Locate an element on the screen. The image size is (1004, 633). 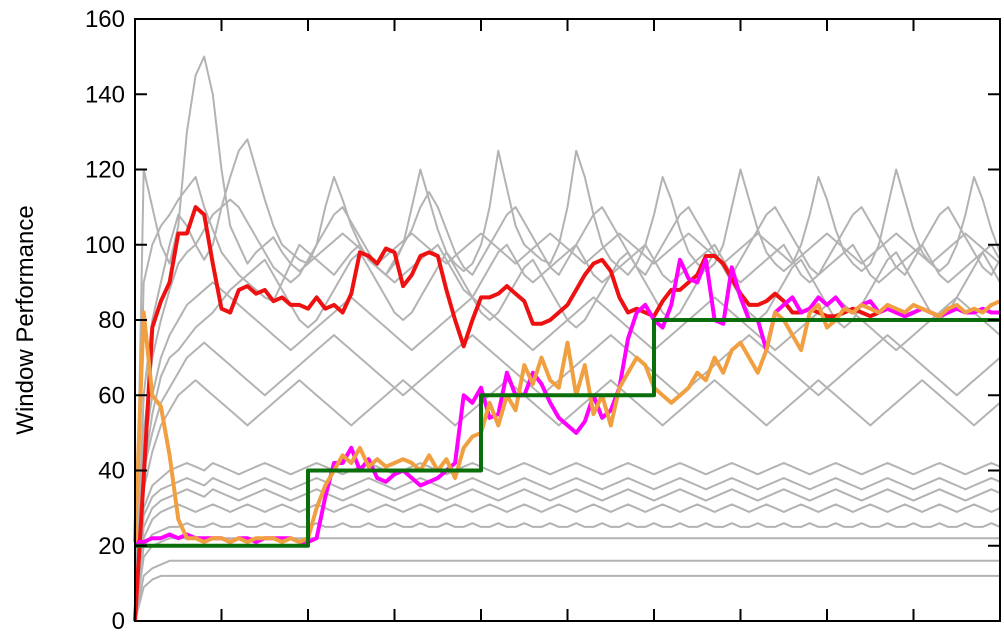
y-tick-labels: 0 20 40 60 80 100 120 140 160 is located at coordinates (105, 319).